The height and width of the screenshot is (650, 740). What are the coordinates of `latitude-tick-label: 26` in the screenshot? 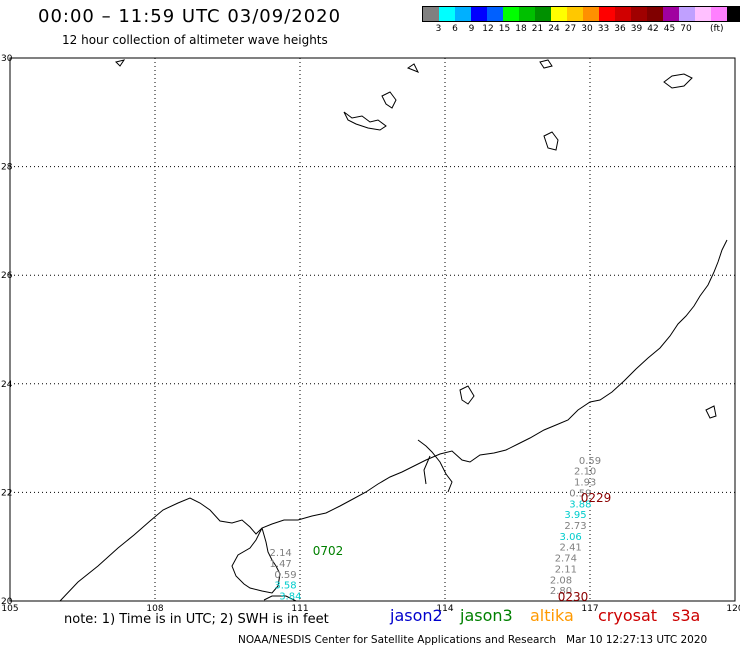 It's located at (7, 276).